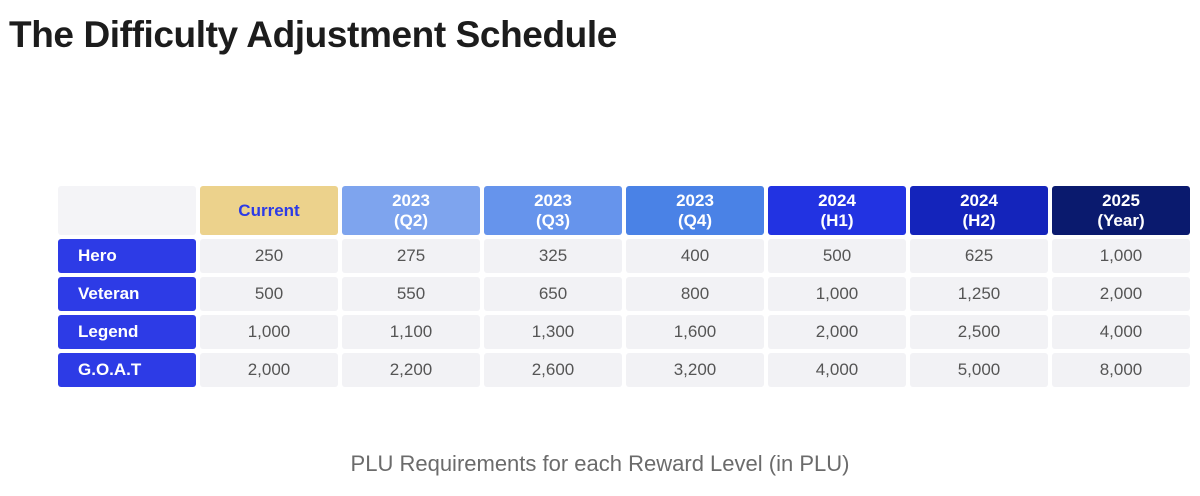 The height and width of the screenshot is (496, 1200). What do you see at coordinates (1121, 200) in the screenshot?
I see `column-header-line1: 2025` at bounding box center [1121, 200].